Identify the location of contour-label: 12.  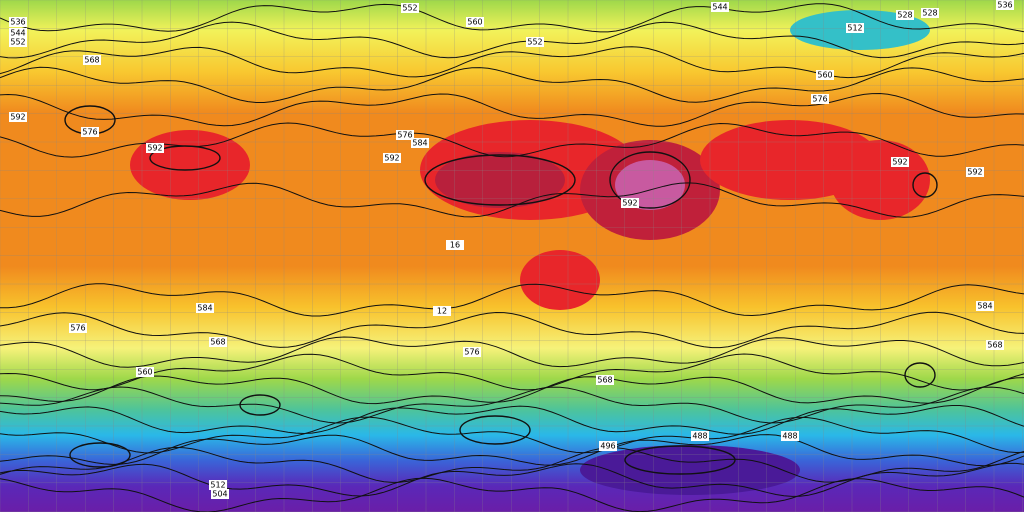
(442, 311).